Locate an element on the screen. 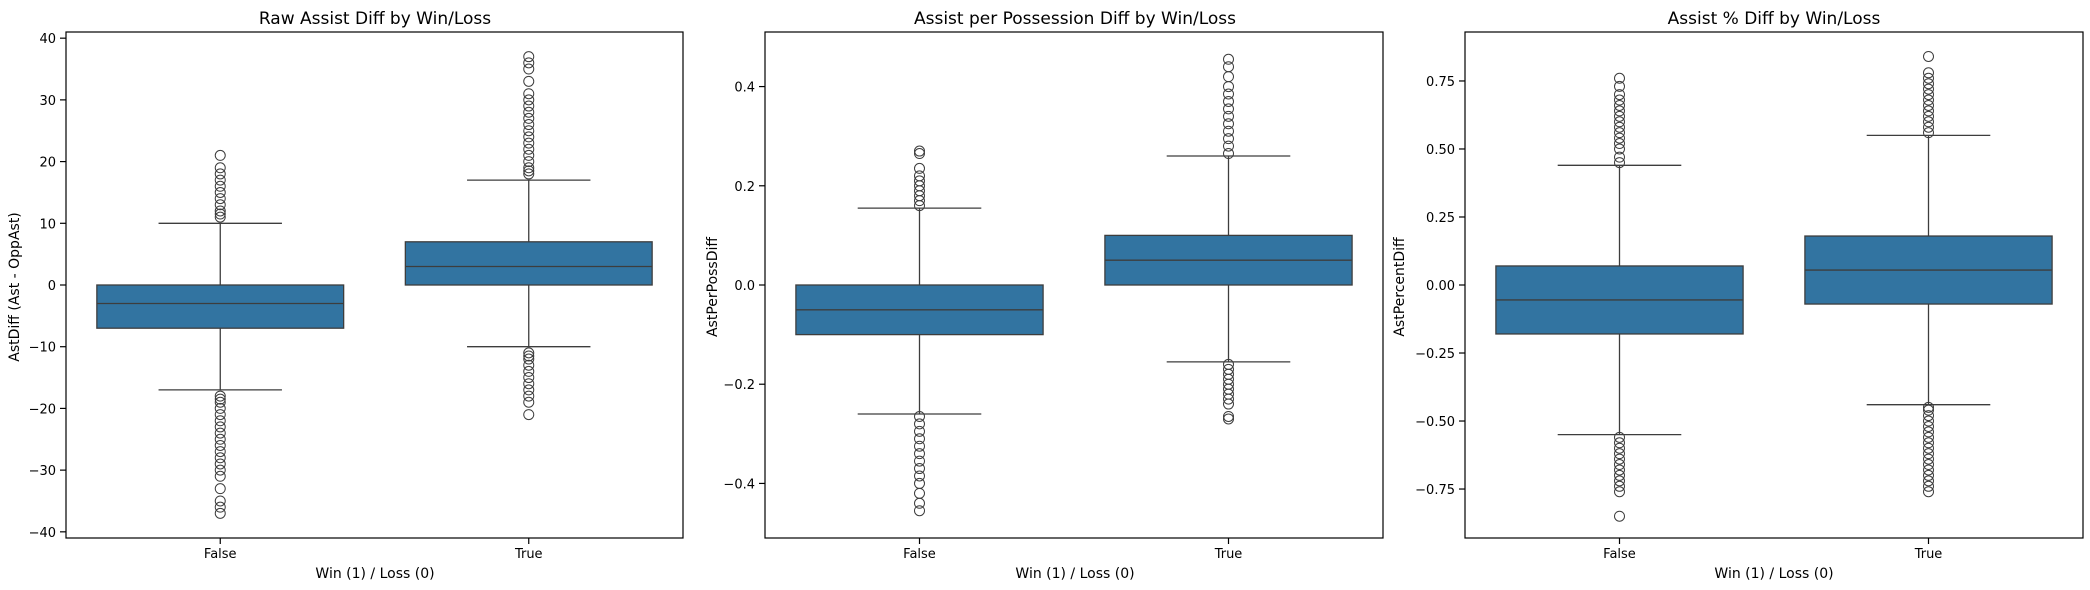 Image resolution: width=2090 pixels, height=590 pixels. y-tick-label: −0.2 is located at coordinates (739, 385).